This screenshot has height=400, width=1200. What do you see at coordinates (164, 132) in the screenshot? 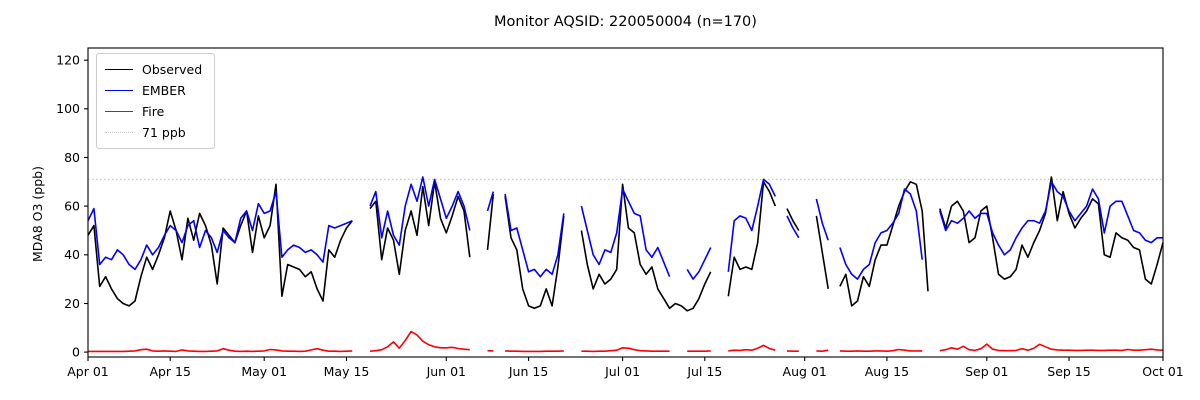
I see `legend-label: 71 ppb` at bounding box center [164, 132].